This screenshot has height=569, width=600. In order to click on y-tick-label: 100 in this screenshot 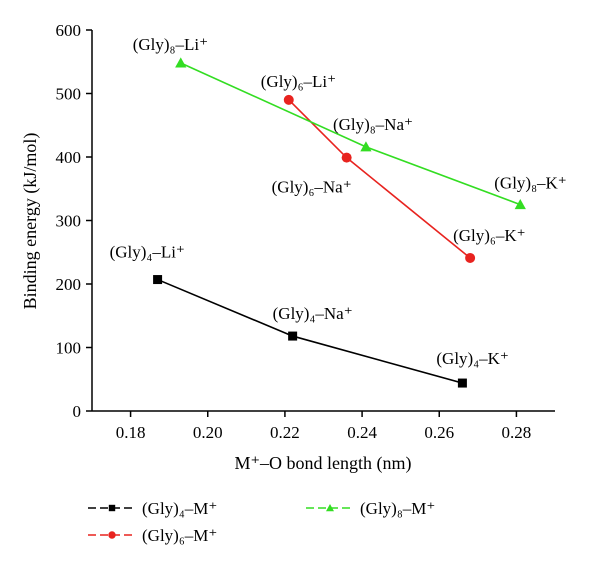, I will do `click(69, 348)`.